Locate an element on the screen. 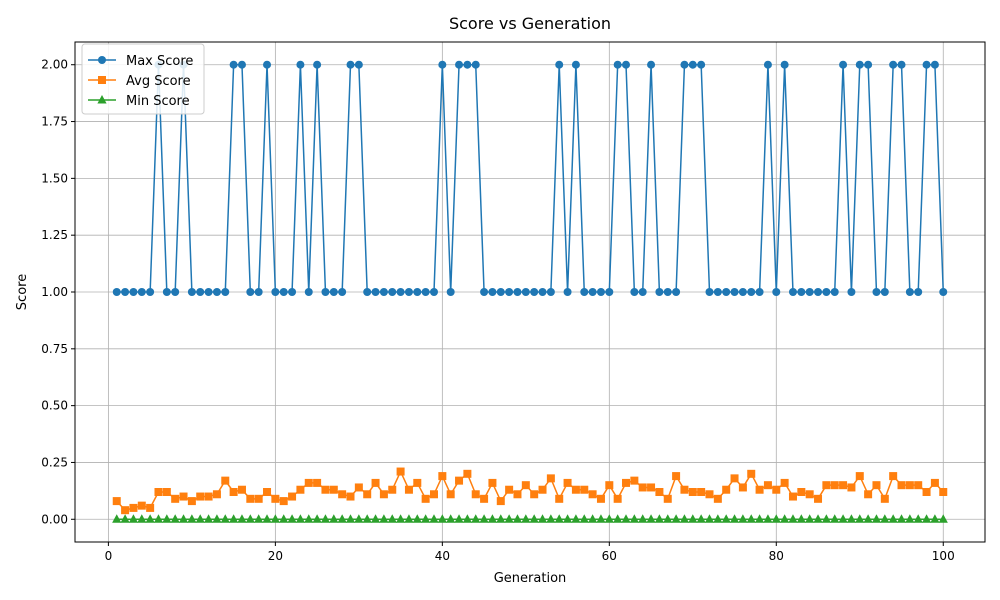 The image size is (1000, 600). legend-label-min-score: Min Score is located at coordinates (158, 101).